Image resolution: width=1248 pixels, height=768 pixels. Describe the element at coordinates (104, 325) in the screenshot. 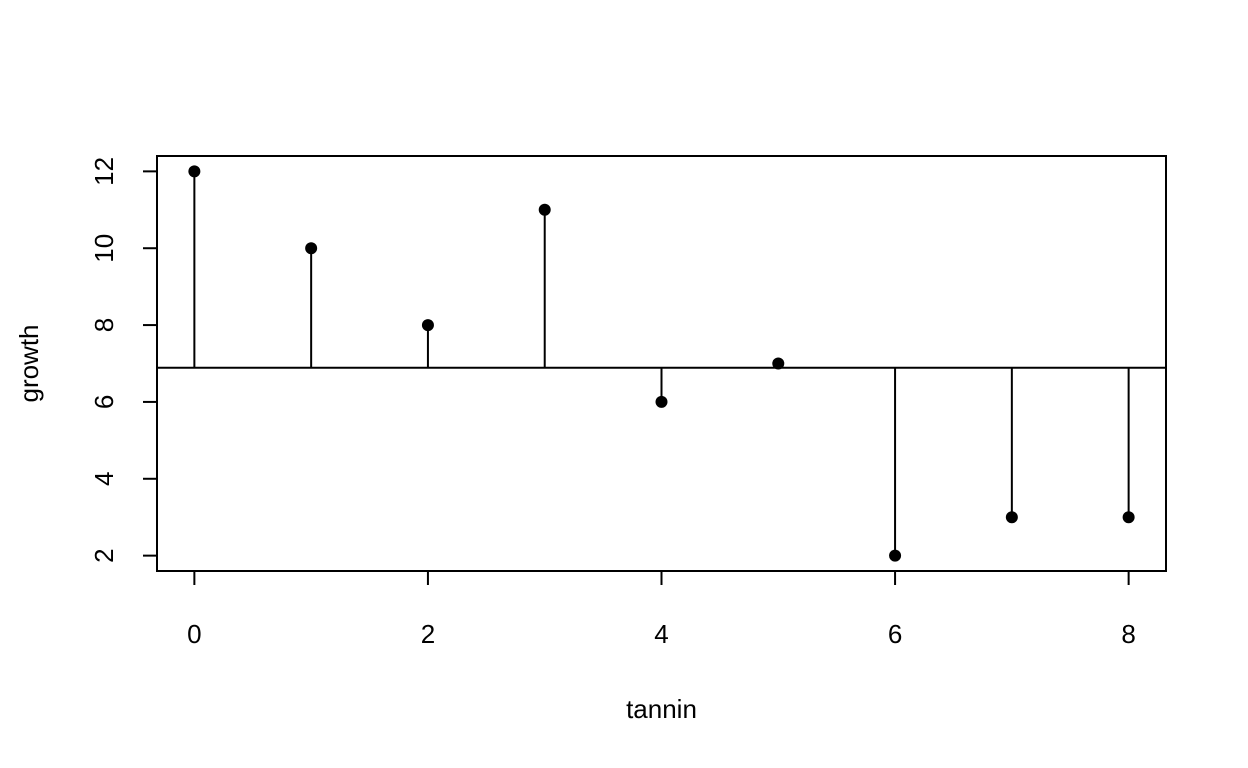

I see `y-tick-label: 8` at that location.